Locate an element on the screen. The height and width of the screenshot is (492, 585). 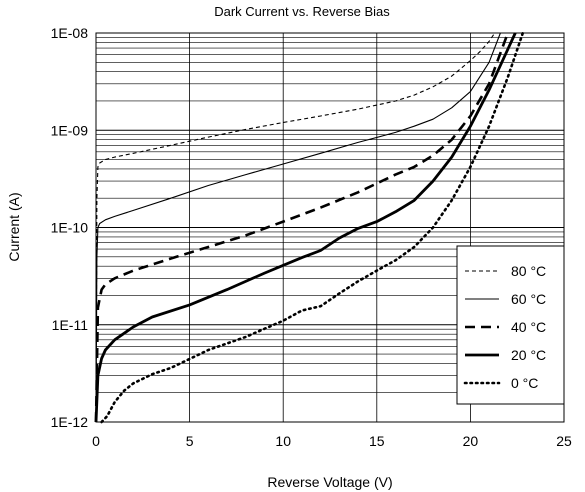
x-tick-label: 20 is located at coordinates (471, 441).